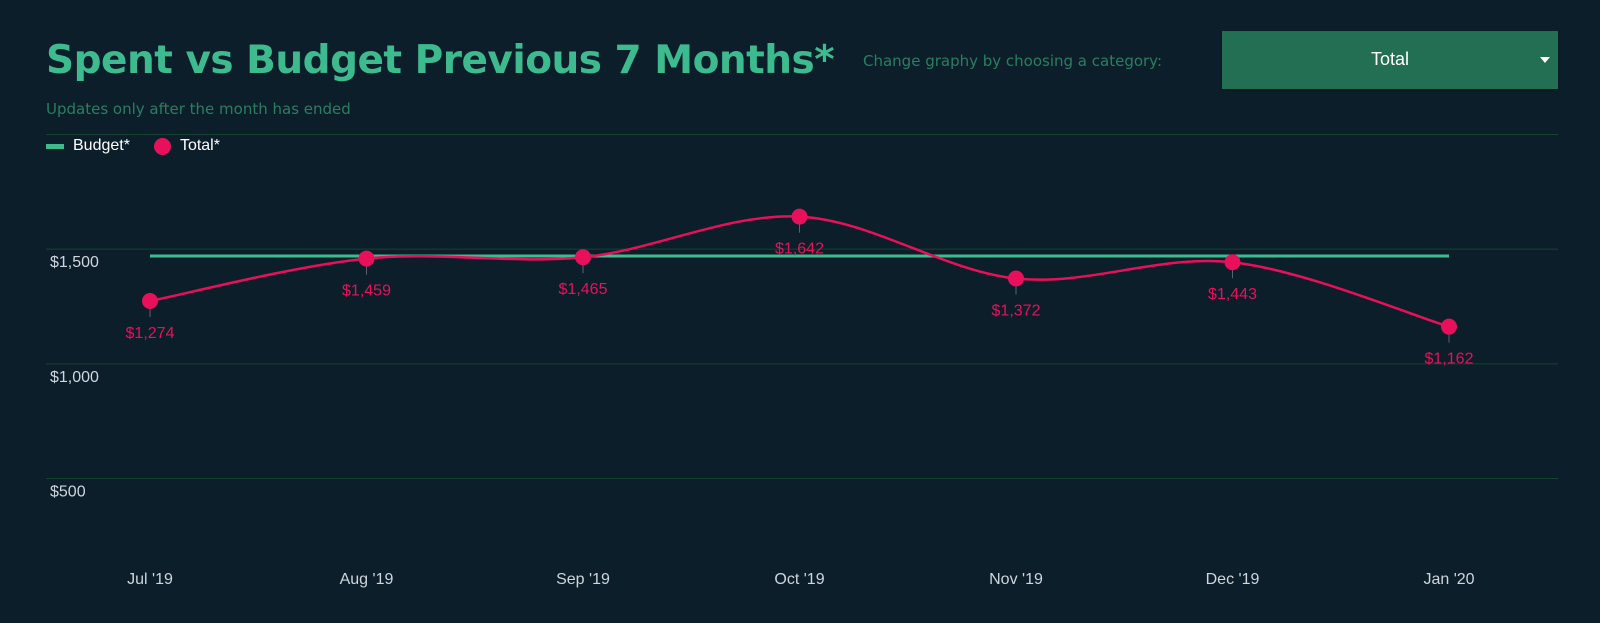 Image resolution: width=1600 pixels, height=623 pixels. Describe the element at coordinates (1448, 579) in the screenshot. I see `x-tick-label: Jan '20` at that location.